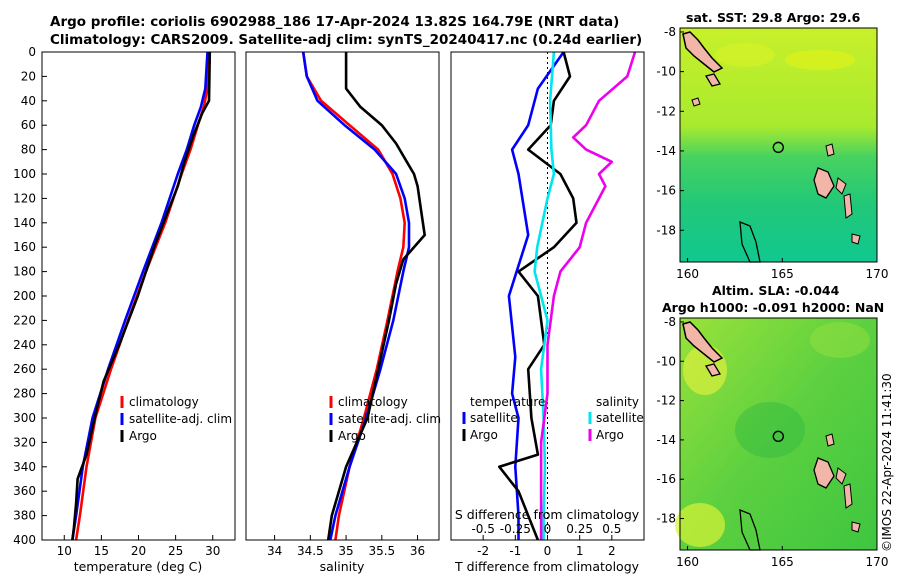 Image resolution: width=900 pixels, height=580 pixels. What do you see at coordinates (310, 551) in the screenshot?
I see `x-tick-label: 34.5` at bounding box center [310, 551].